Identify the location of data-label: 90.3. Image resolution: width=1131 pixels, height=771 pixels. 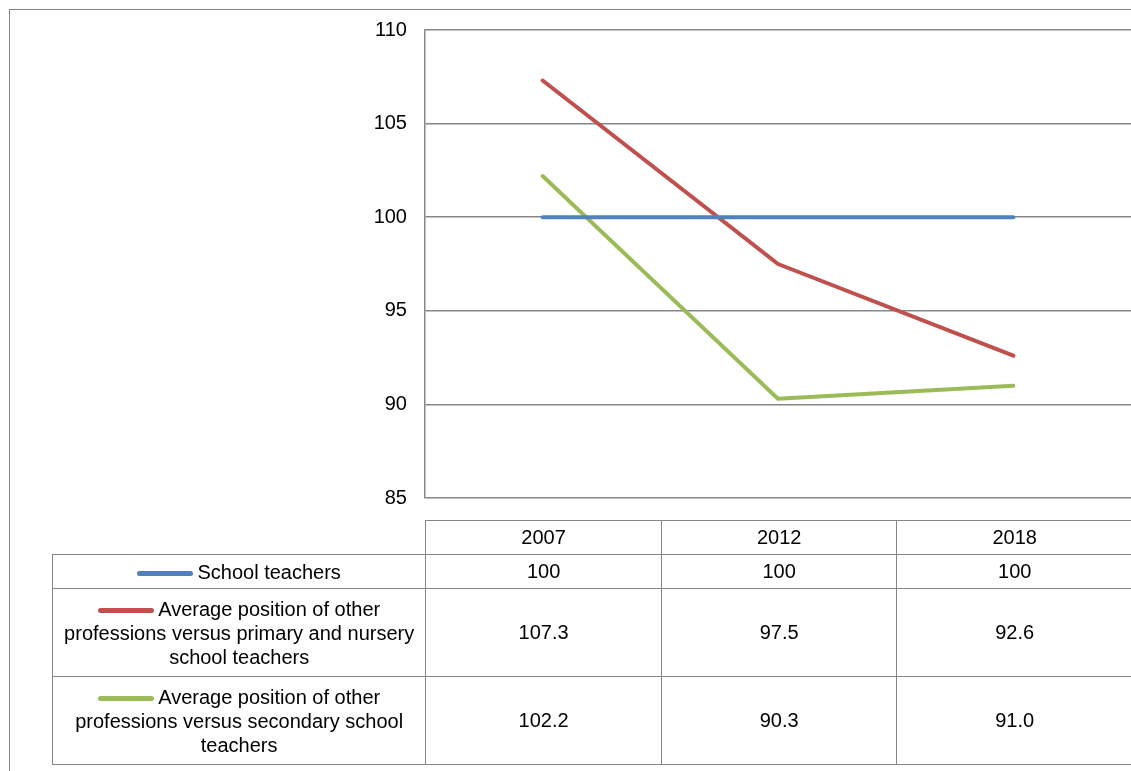
(779, 720).